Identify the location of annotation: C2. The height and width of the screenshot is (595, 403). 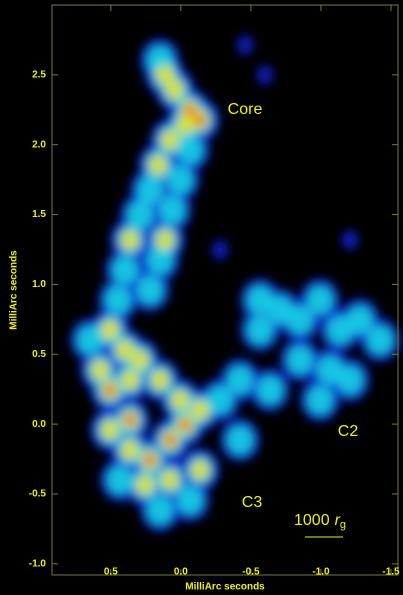
(348, 431).